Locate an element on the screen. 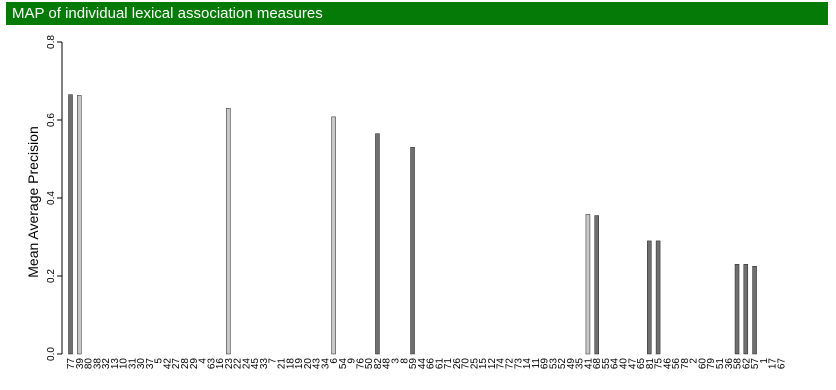 The height and width of the screenshot is (390, 836). x-tick-label-66: 66 is located at coordinates (431, 364).